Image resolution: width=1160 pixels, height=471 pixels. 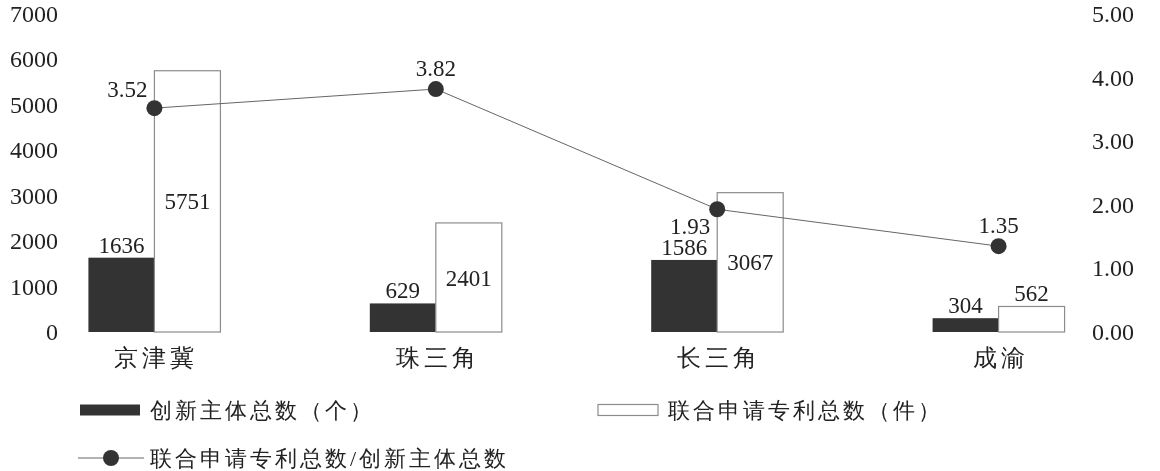 I want to click on y-tick-label: 7000, so click(x=34, y=14).